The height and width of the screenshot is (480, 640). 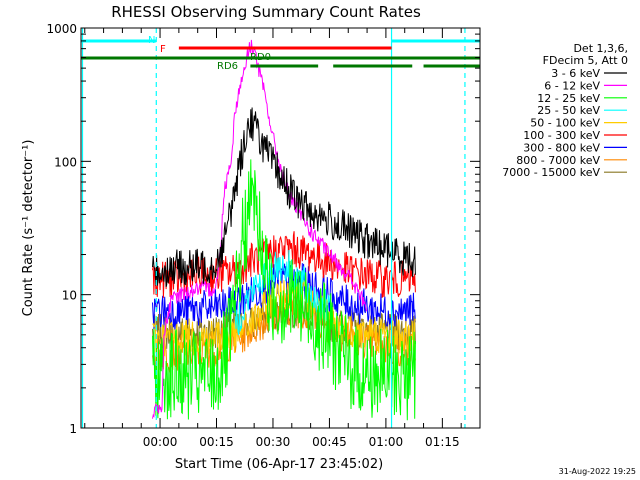 I want to click on x-tick-label: 01:00, so click(x=386, y=442).